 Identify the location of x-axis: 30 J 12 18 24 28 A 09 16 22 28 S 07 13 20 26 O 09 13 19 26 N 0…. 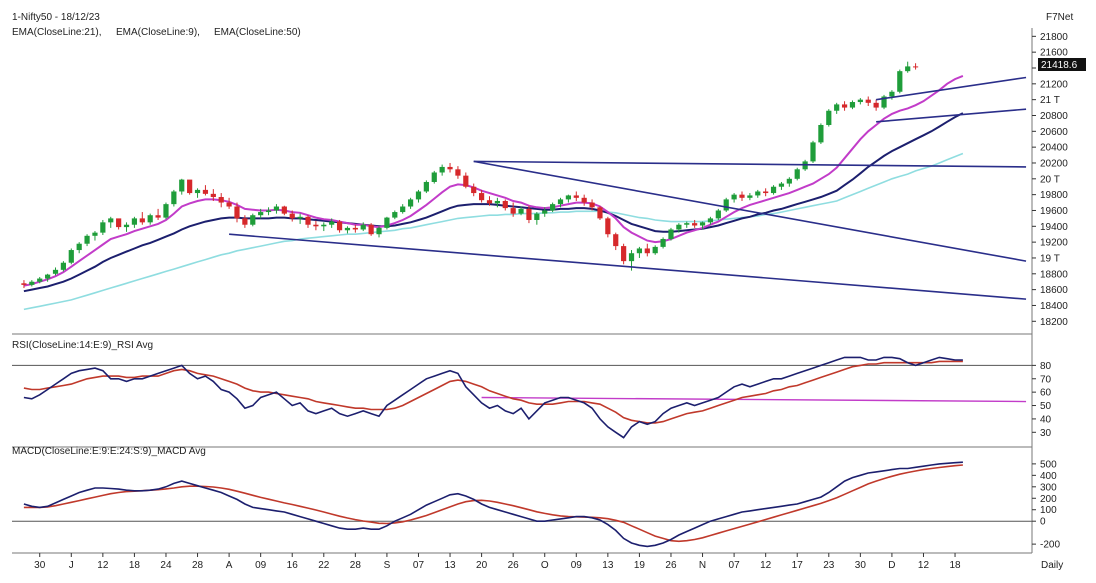
(497, 562).